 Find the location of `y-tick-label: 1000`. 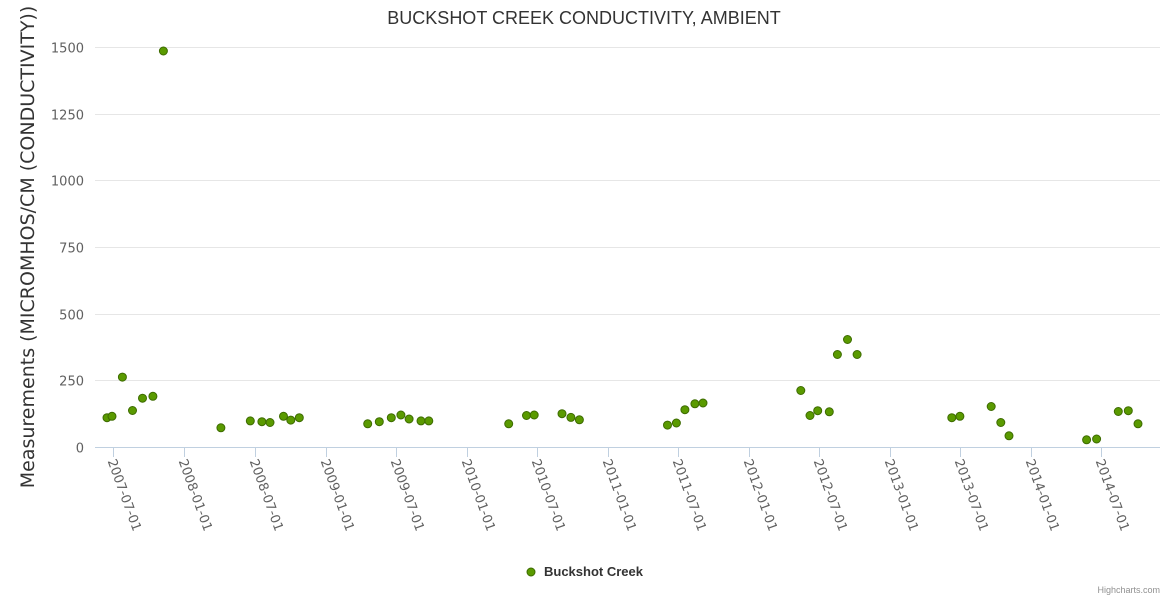

y-tick-label: 1000 is located at coordinates (67, 182).